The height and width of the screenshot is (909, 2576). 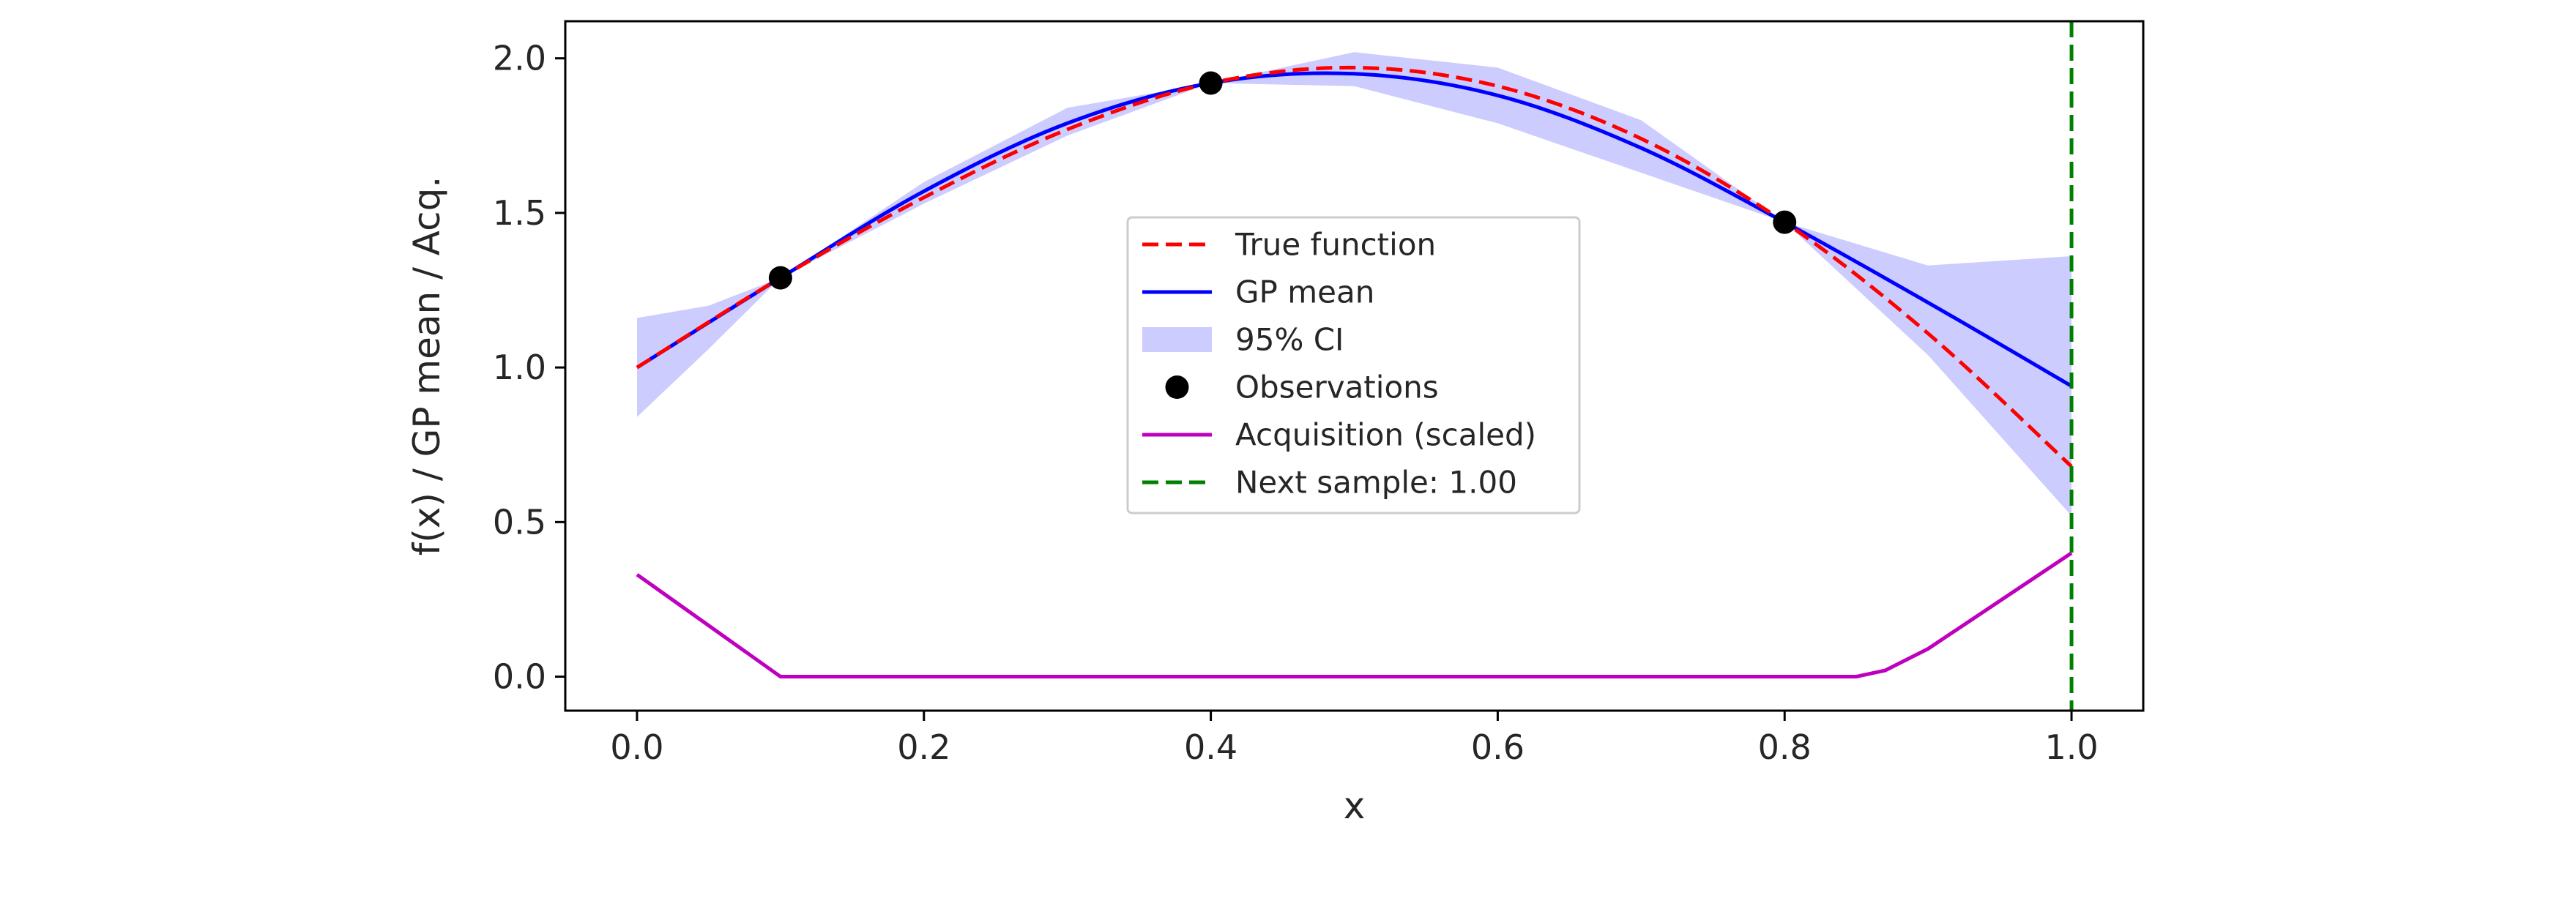 I want to click on y-tick-label: 0.5, so click(x=519, y=522).